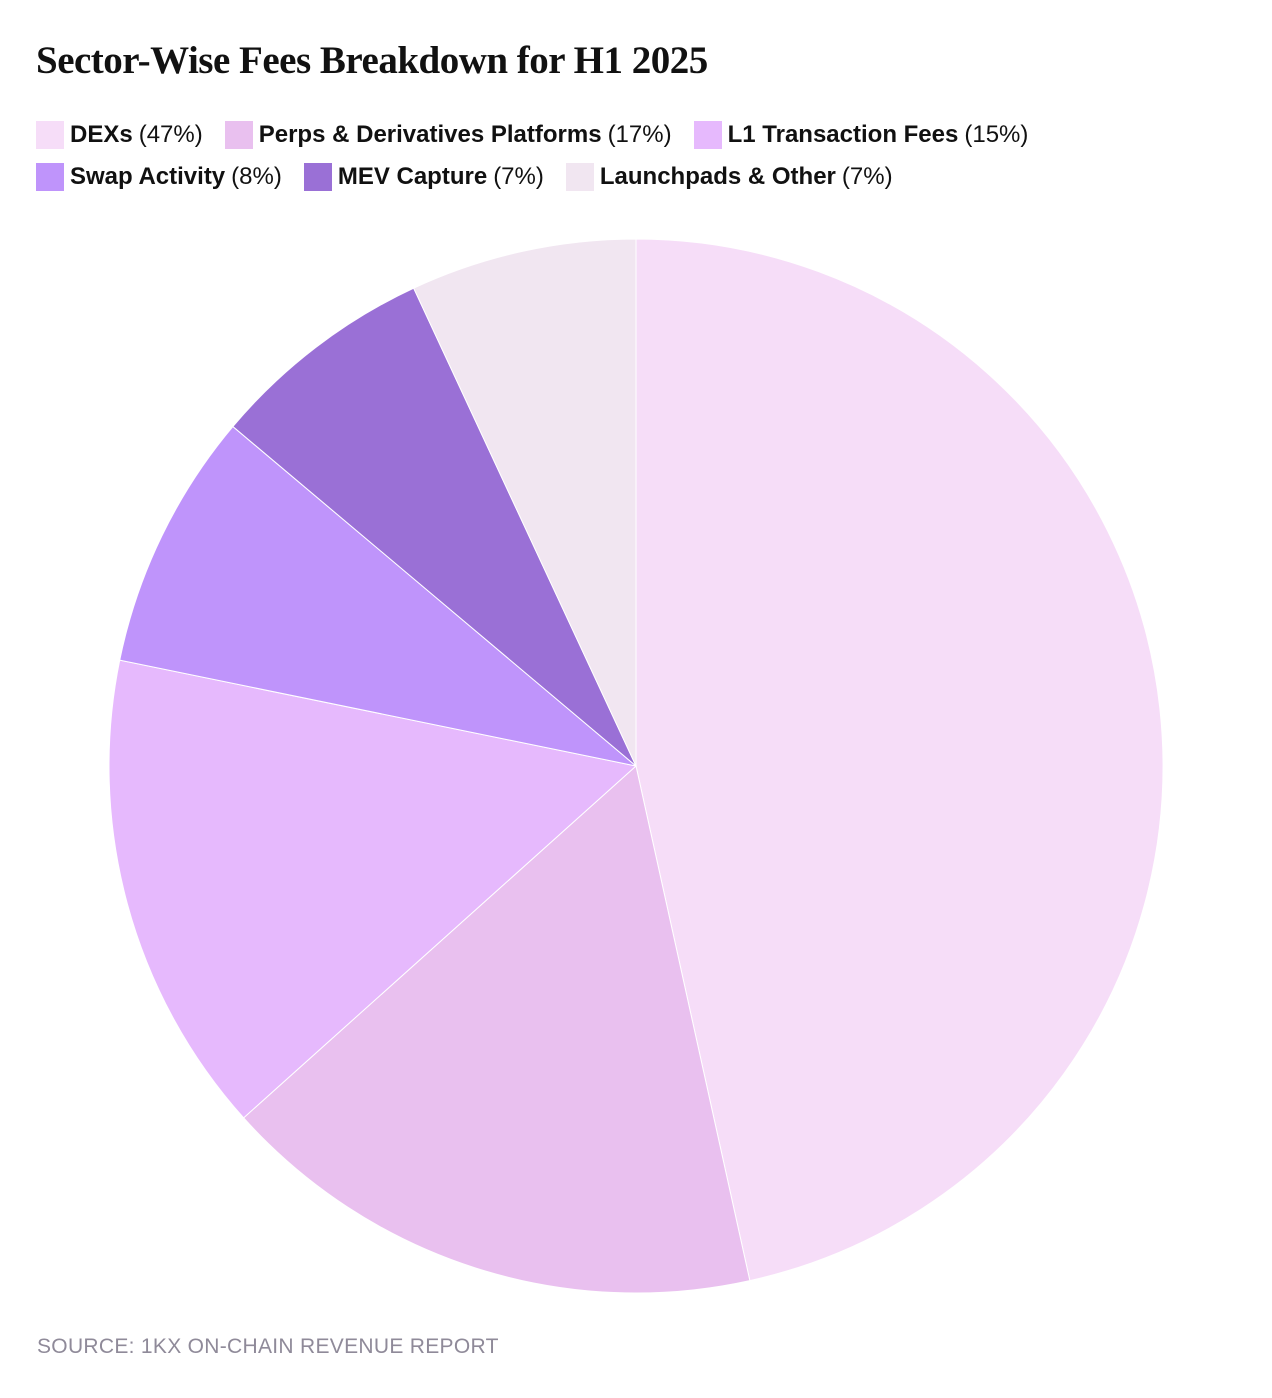 This screenshot has width=1272, height=1398. Describe the element at coordinates (639, 134) in the screenshot. I see `legend-percentage: (17%)` at that location.